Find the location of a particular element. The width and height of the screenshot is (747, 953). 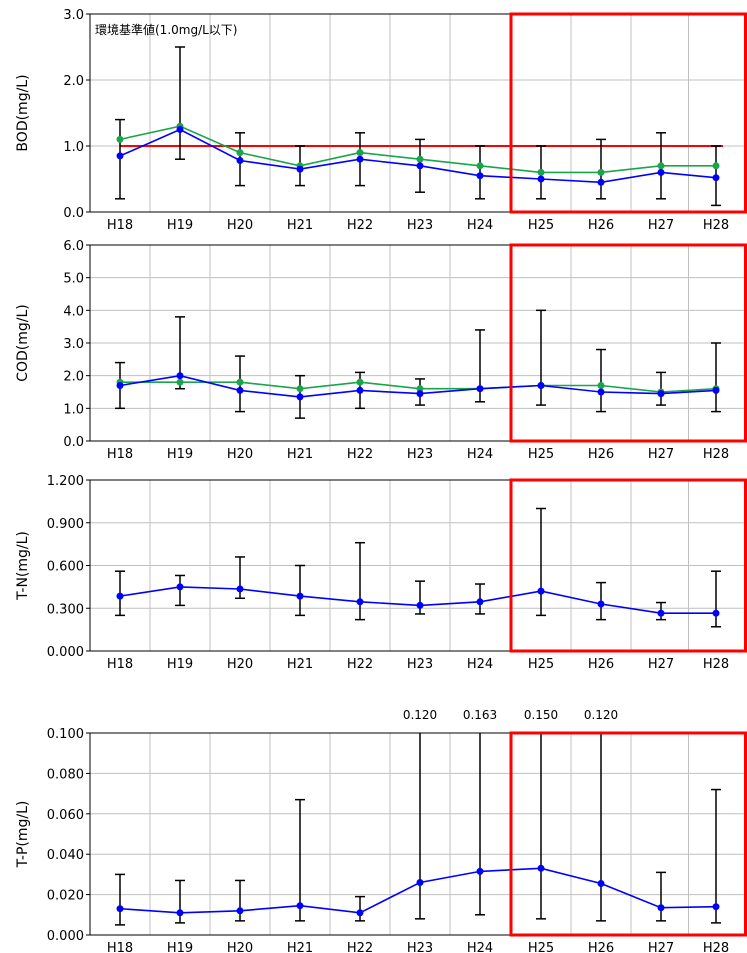

y-axis-label: COD(mg/L) is located at coordinates (23, 343).